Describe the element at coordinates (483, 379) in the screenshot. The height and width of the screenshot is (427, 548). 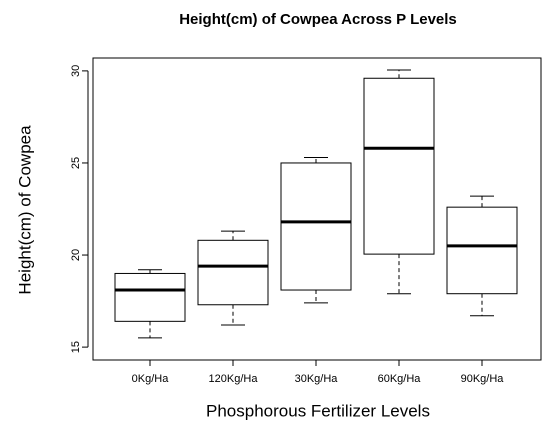
I see `x-tick-label: 90Kg/Ha` at that location.